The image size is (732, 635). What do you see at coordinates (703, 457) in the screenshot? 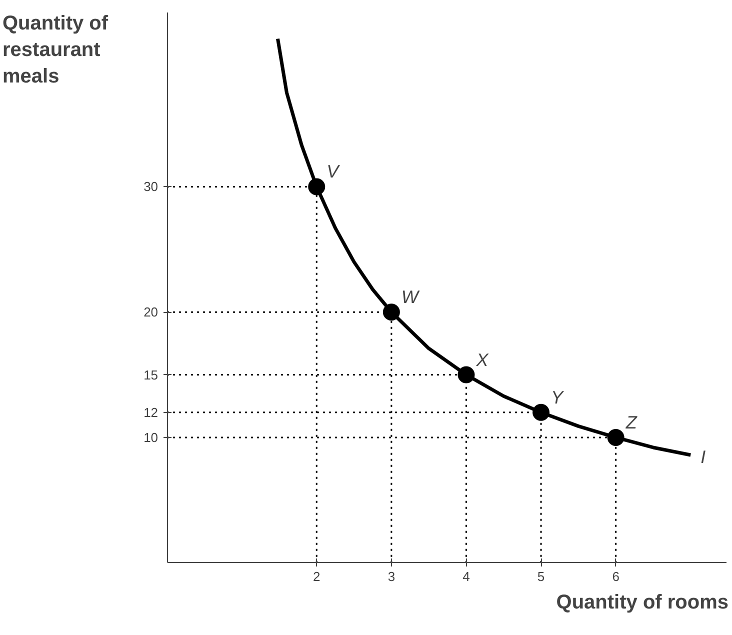
I see `series-label: I` at bounding box center [703, 457].